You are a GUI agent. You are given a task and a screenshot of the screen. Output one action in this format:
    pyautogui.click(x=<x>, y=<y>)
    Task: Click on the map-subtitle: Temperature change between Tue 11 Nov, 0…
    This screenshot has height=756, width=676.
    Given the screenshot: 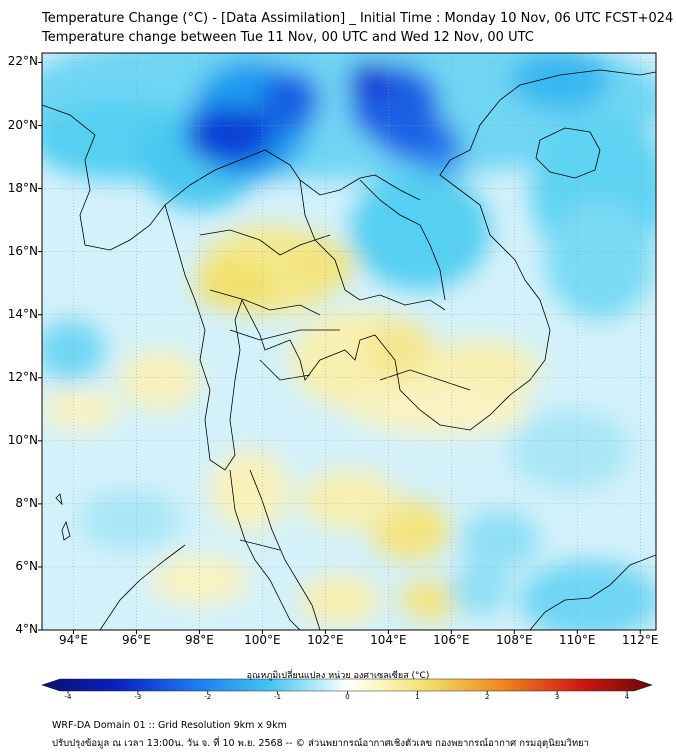 What is the action you would take?
    pyautogui.click(x=288, y=37)
    